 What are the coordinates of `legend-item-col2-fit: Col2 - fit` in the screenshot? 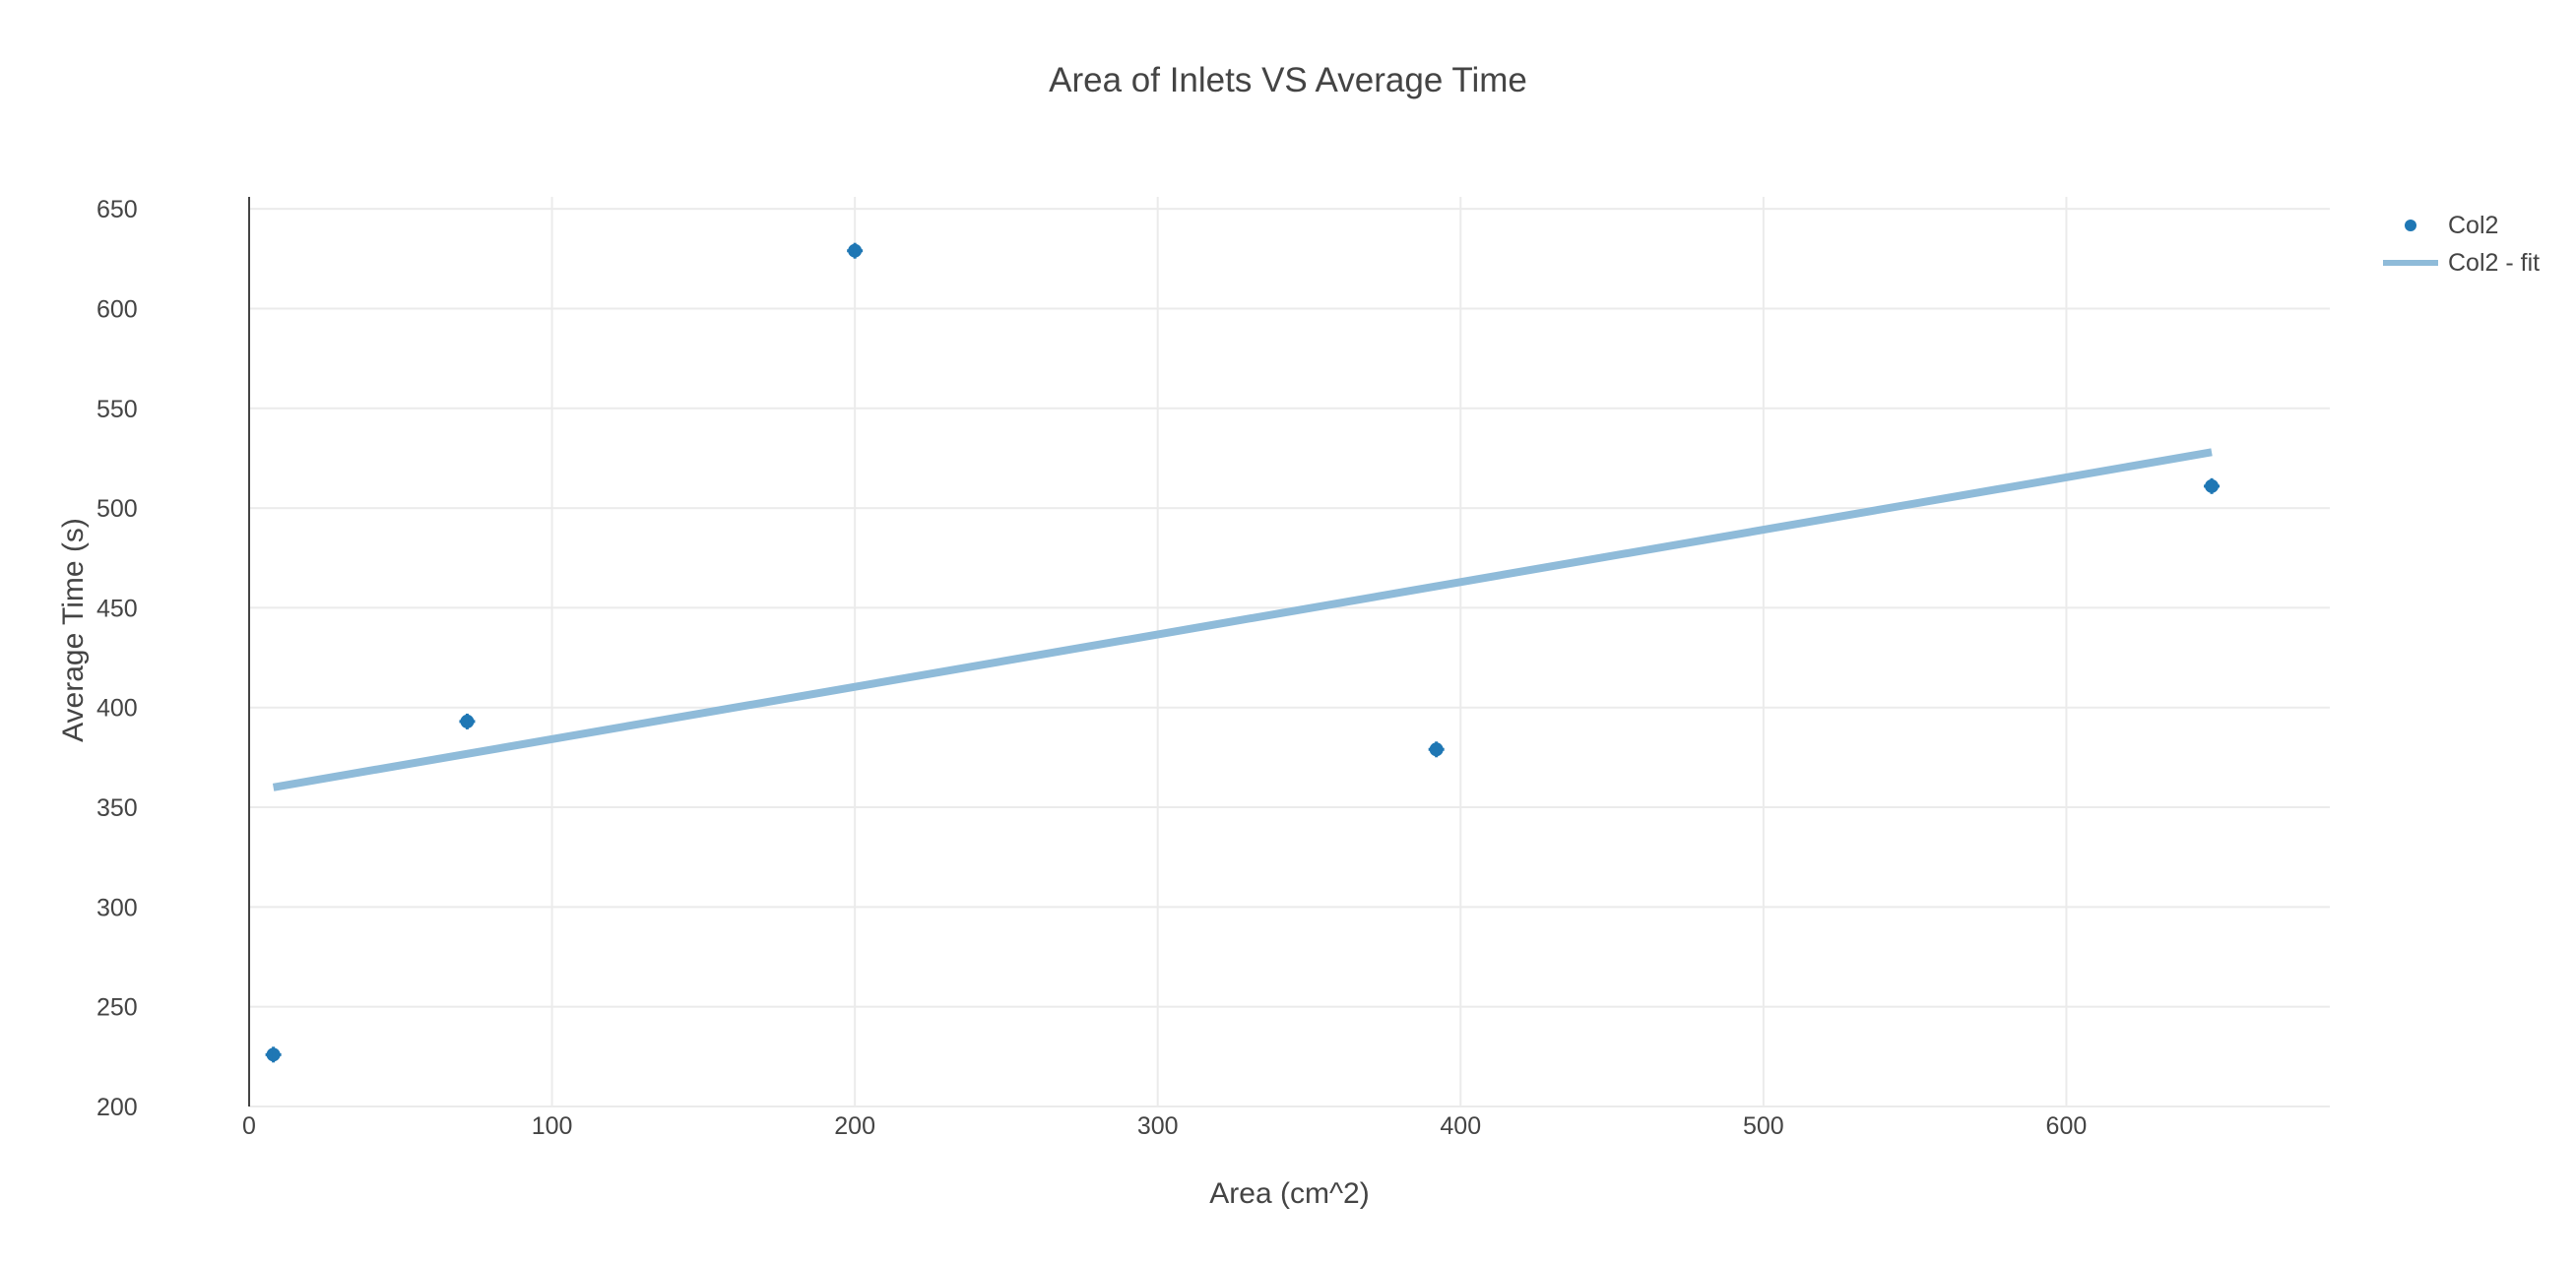 It's located at (2460, 263).